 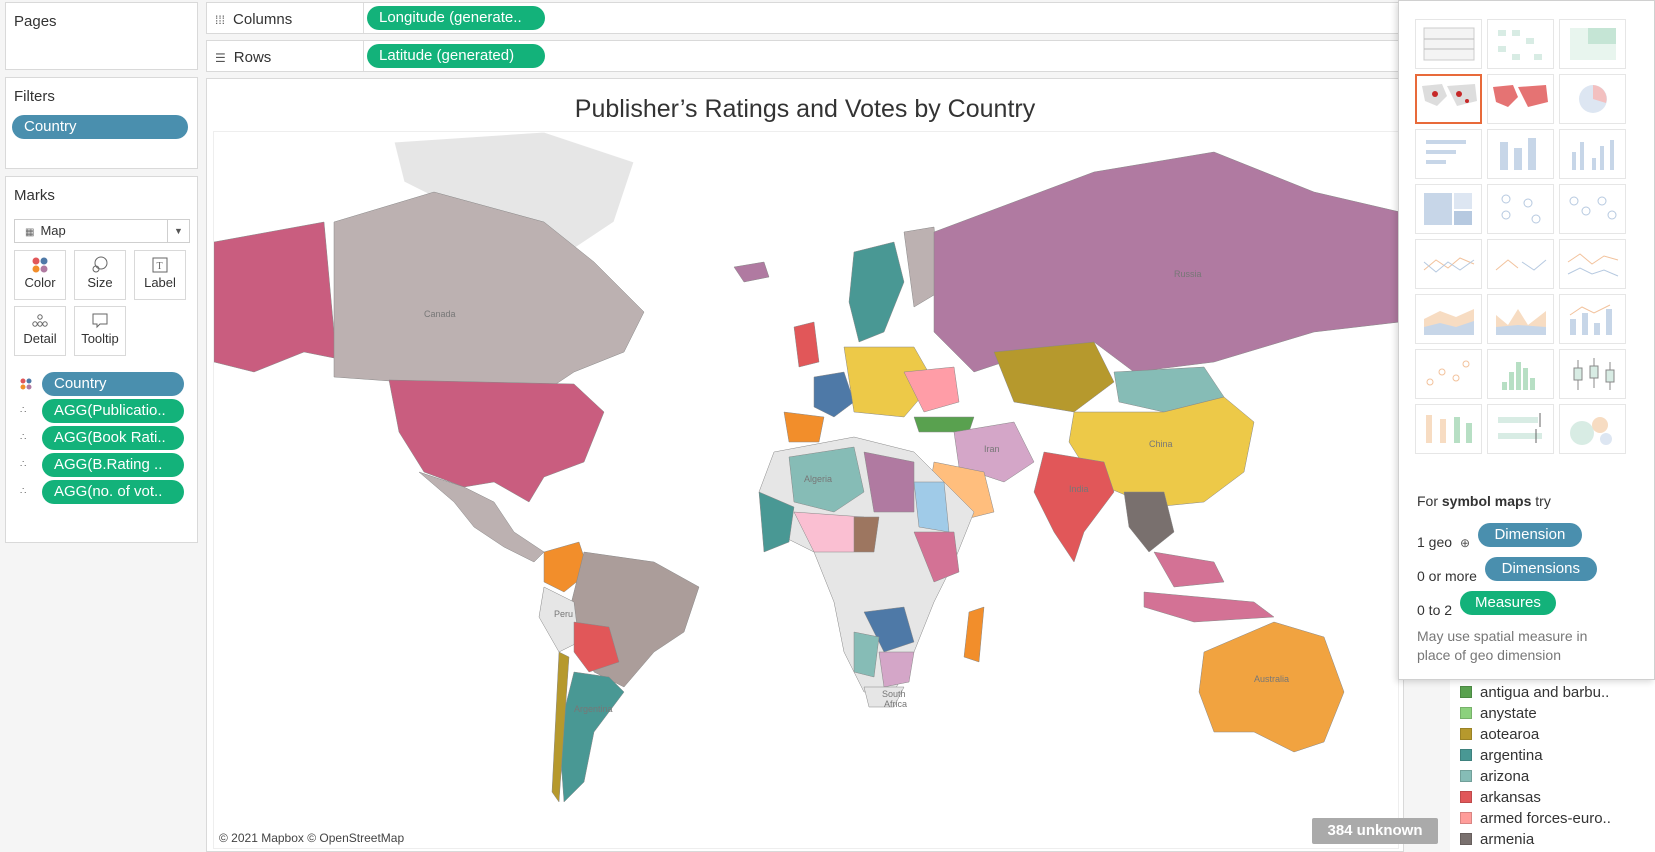 What do you see at coordinates (100, 282) in the screenshot?
I see `size-label: Size` at bounding box center [100, 282].